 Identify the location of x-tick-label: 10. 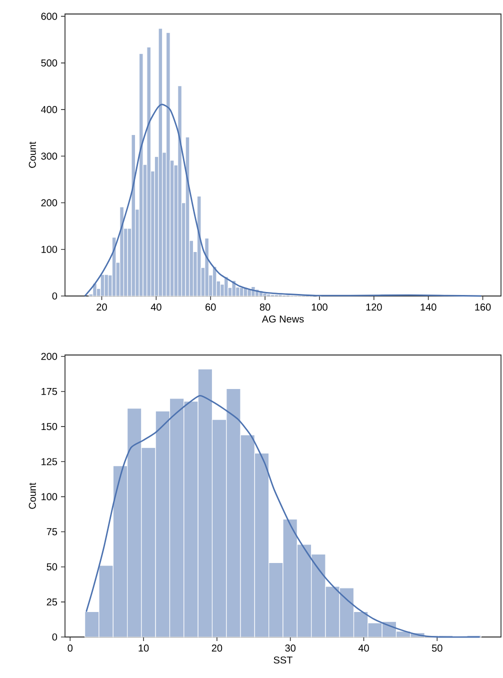
(143, 648).